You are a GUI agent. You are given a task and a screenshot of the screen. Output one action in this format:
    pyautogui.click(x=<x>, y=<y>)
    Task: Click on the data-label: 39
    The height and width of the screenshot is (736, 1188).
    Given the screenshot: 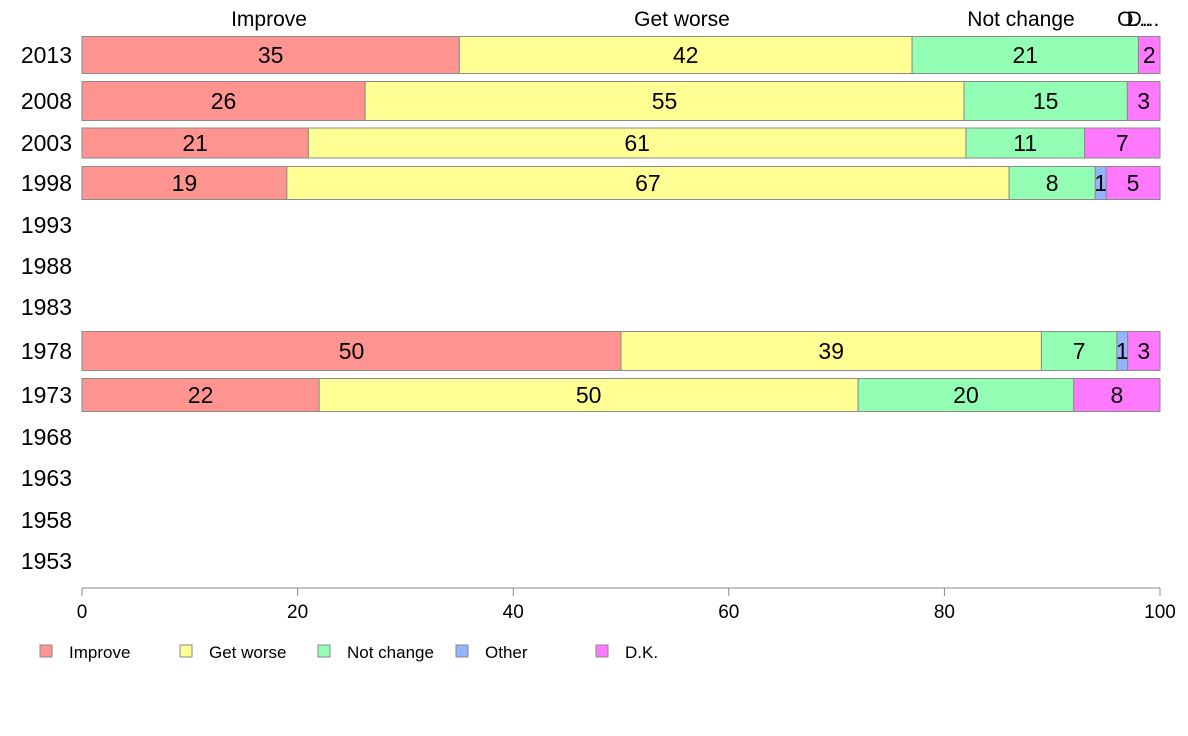 What is the action you would take?
    pyautogui.click(x=831, y=351)
    